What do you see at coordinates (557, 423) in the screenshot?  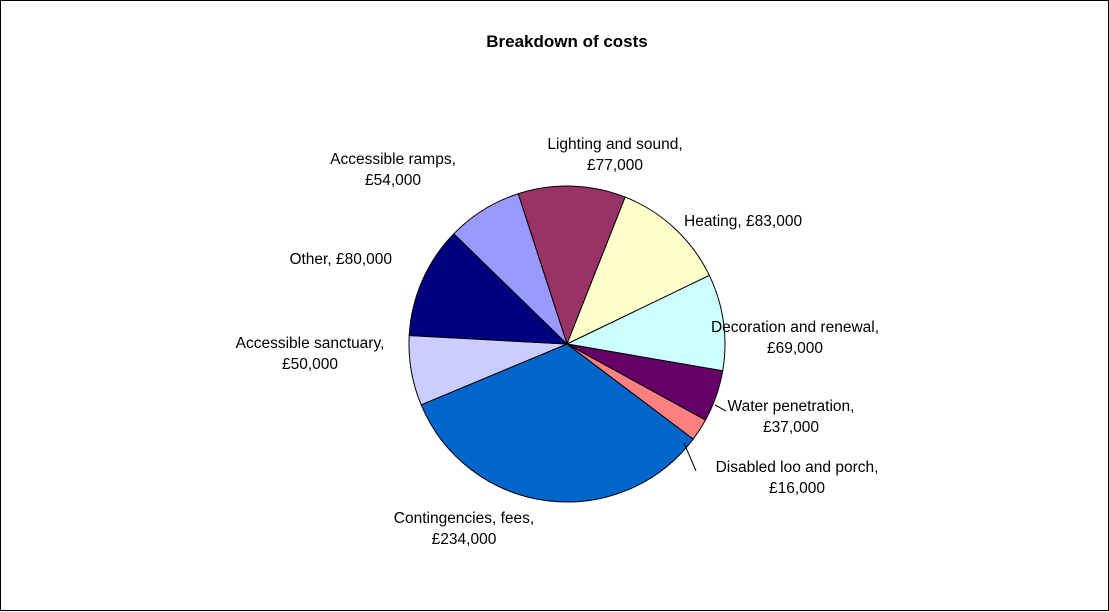 I see `pie-slice-contingencies-fees` at bounding box center [557, 423].